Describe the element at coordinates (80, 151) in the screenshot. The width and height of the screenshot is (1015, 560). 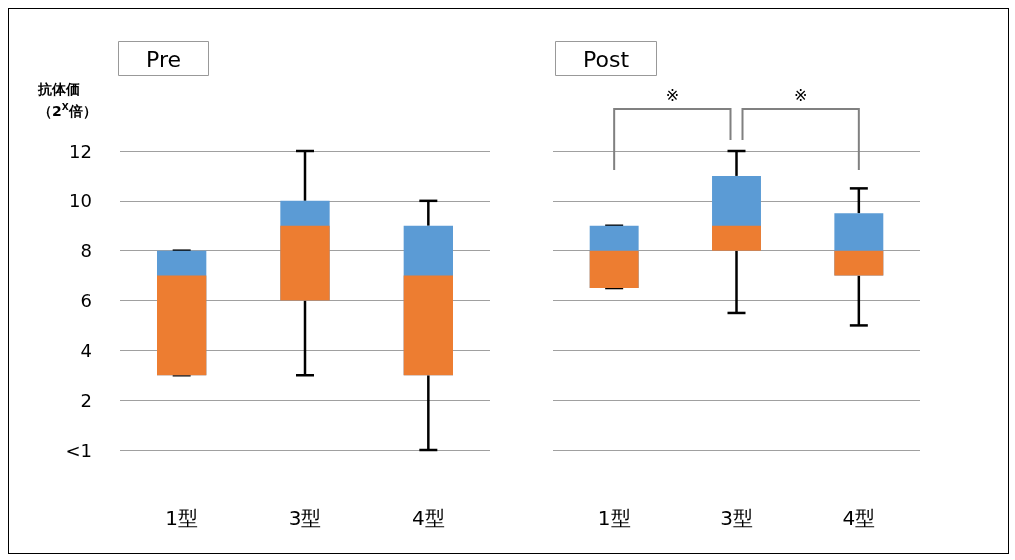
I see `y-tick-label: 12` at that location.